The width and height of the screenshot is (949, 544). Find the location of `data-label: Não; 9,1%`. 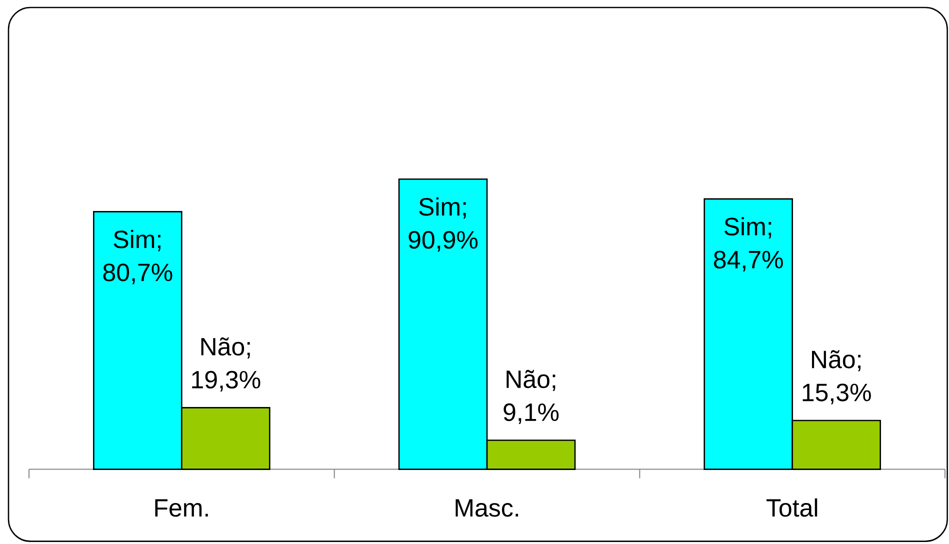

data-label: Não; 9,1% is located at coordinates (531, 397).